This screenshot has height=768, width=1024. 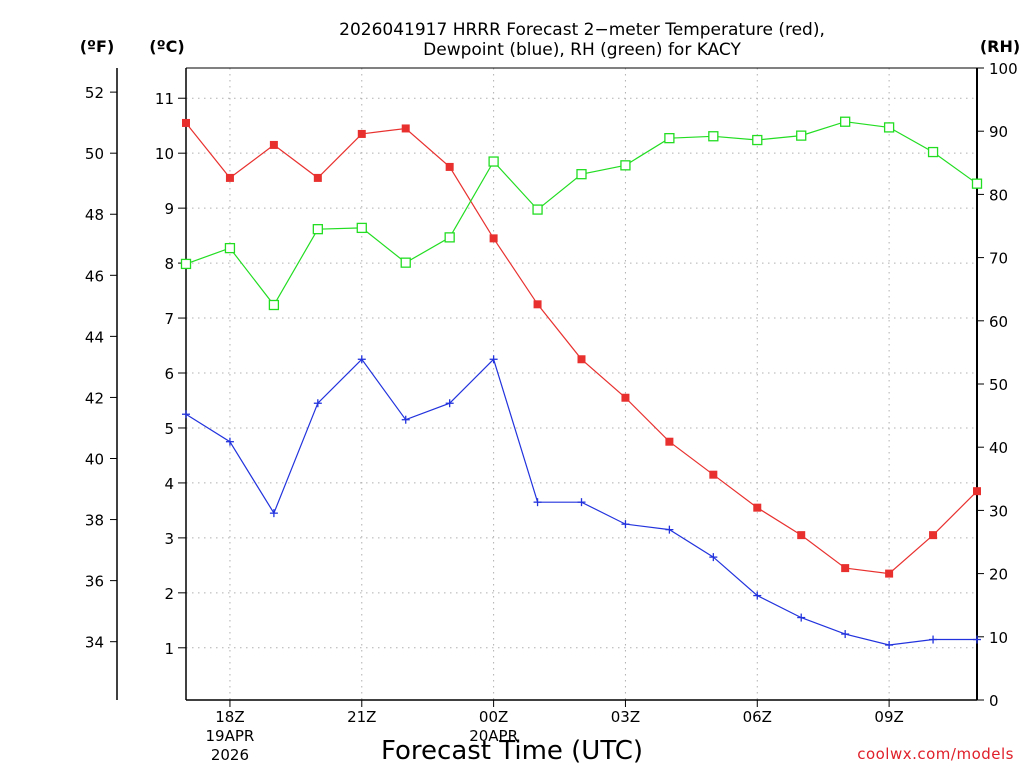 What do you see at coordinates (164, 154) in the screenshot?
I see `celsius-tick-label: 10` at bounding box center [164, 154].